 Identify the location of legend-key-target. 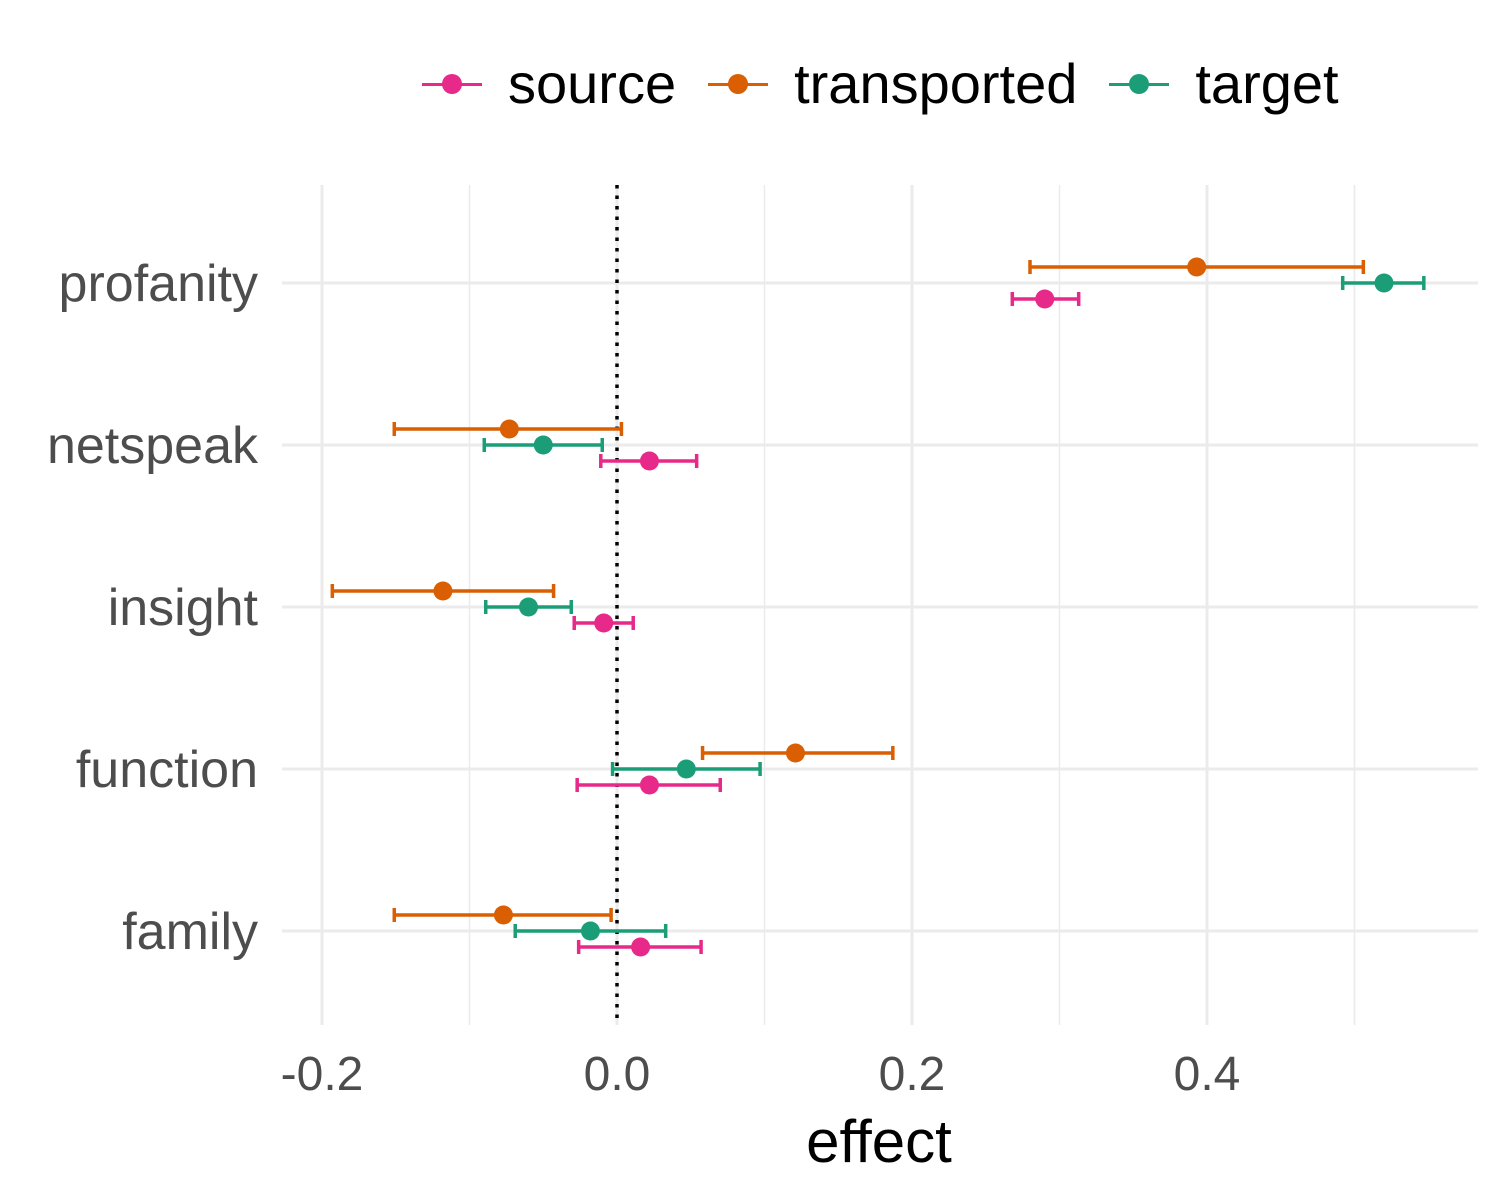
(1139, 84).